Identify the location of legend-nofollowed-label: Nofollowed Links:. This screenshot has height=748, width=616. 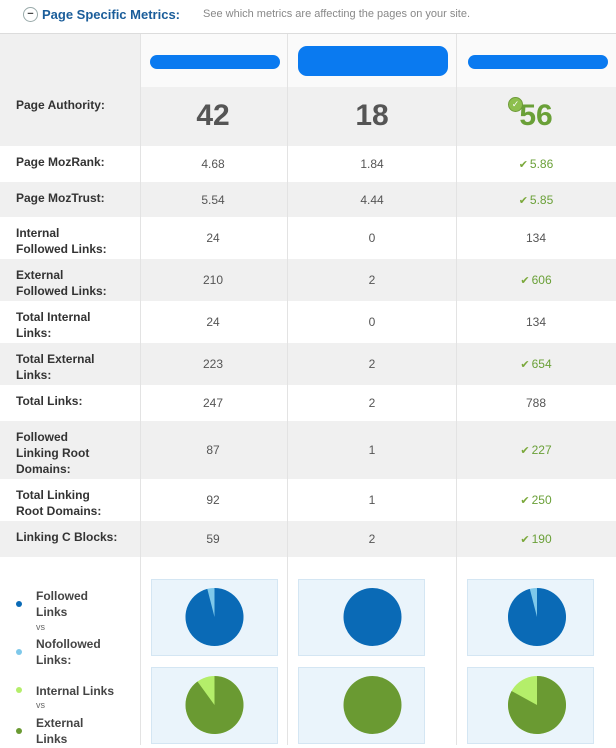
(68, 652).